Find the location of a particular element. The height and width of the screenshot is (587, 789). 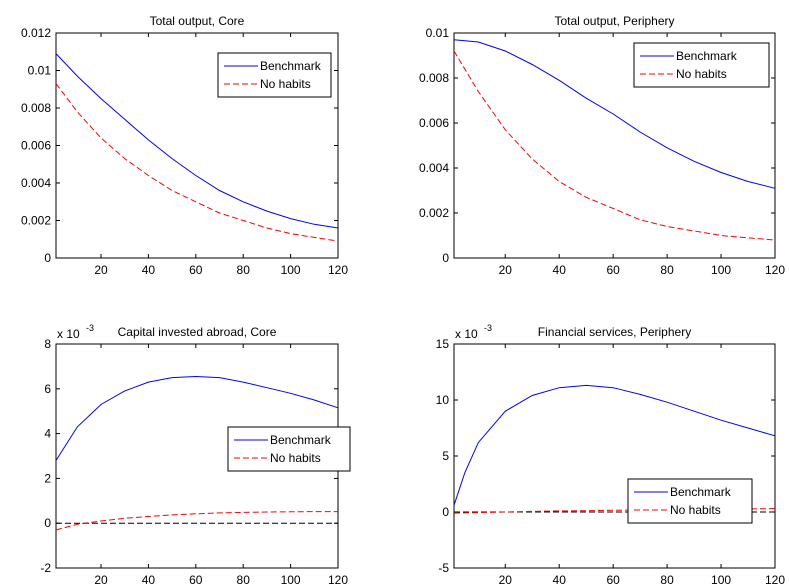

y-tick-label: -2 is located at coordinates (45, 568).